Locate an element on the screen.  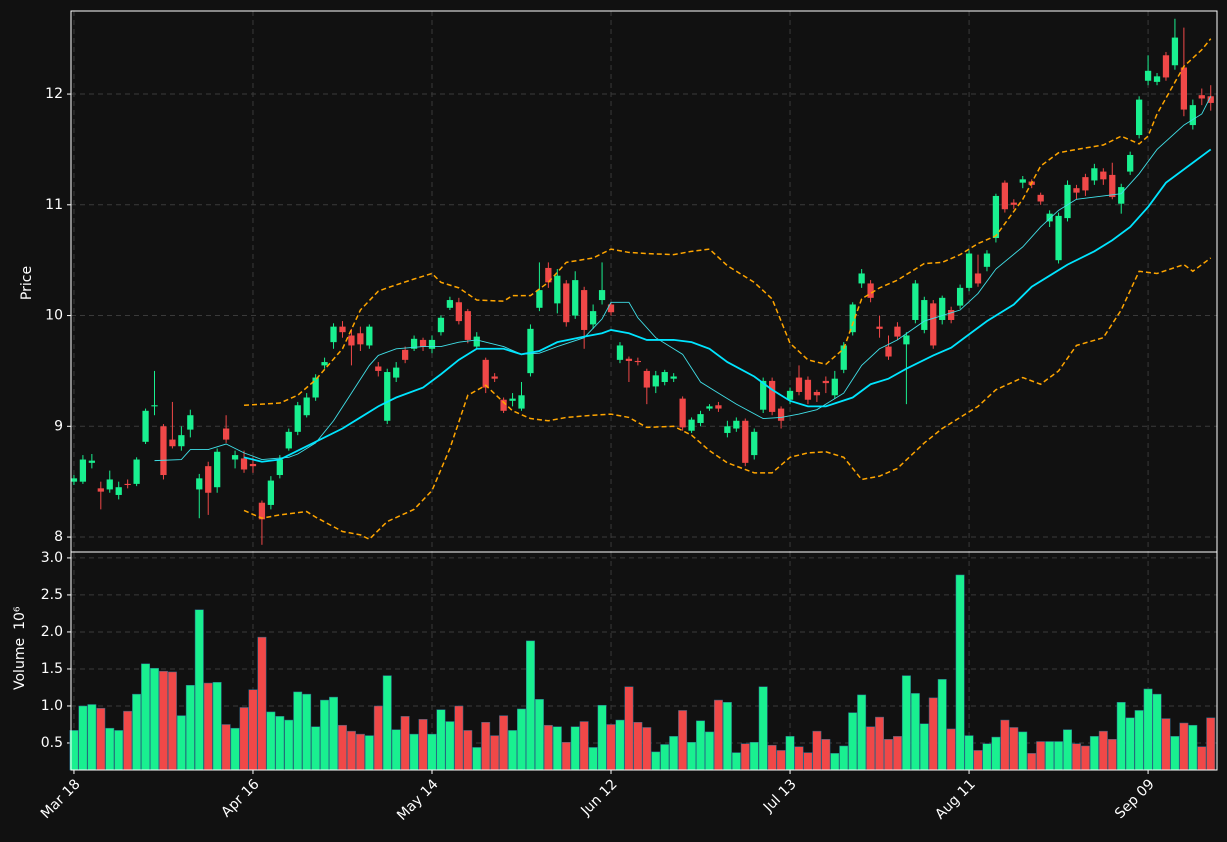
y2-tick-label: 3.0 is located at coordinates (52, 558).